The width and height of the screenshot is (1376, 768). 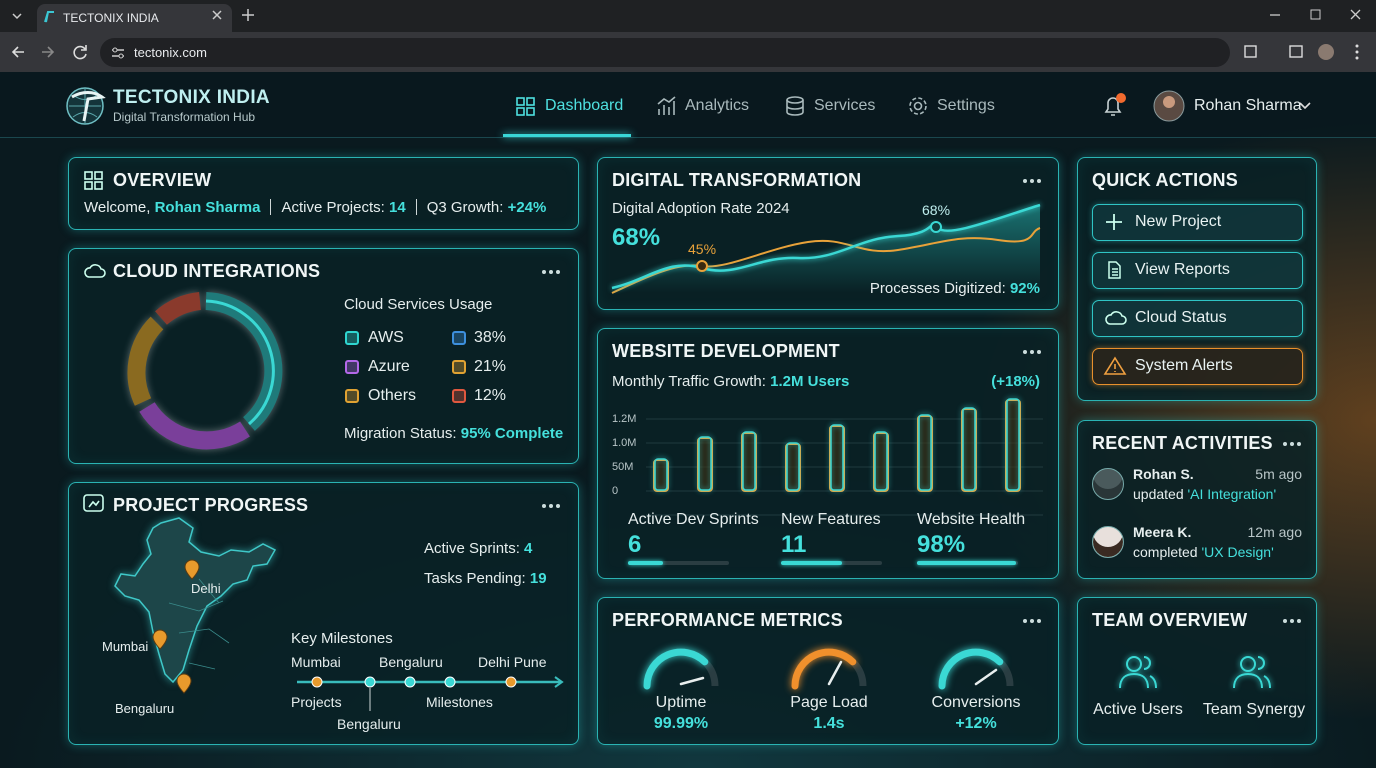 What do you see at coordinates (17, 16) in the screenshot?
I see `tab-menu` at bounding box center [17, 16].